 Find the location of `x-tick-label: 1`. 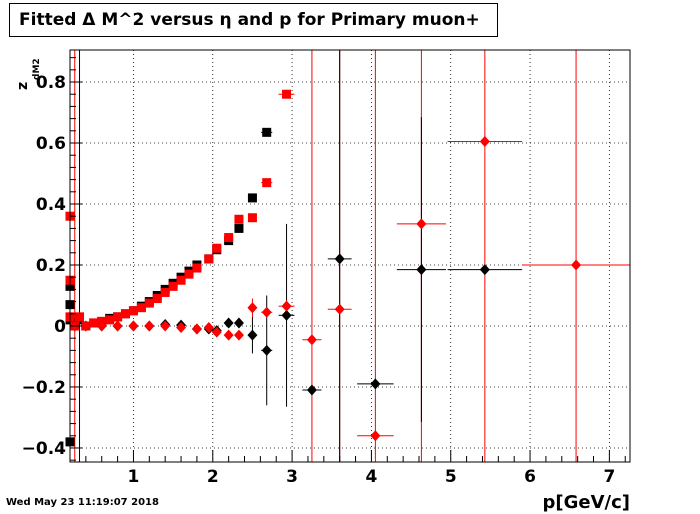

x-tick-label: 1 is located at coordinates (134, 477).